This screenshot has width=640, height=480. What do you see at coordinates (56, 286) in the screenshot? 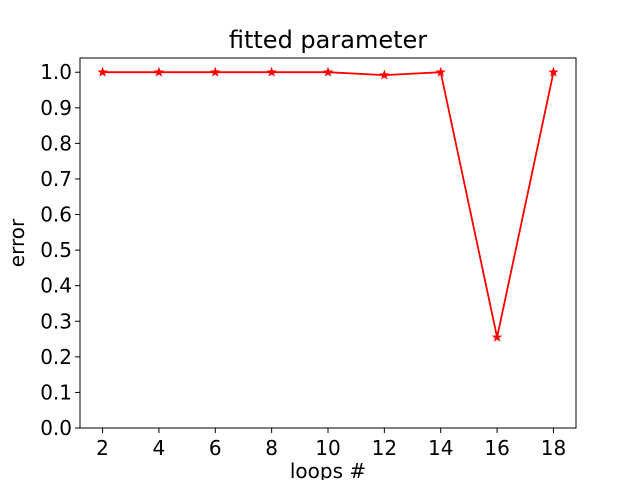
I see `y-tick-label: 0.4` at bounding box center [56, 286].